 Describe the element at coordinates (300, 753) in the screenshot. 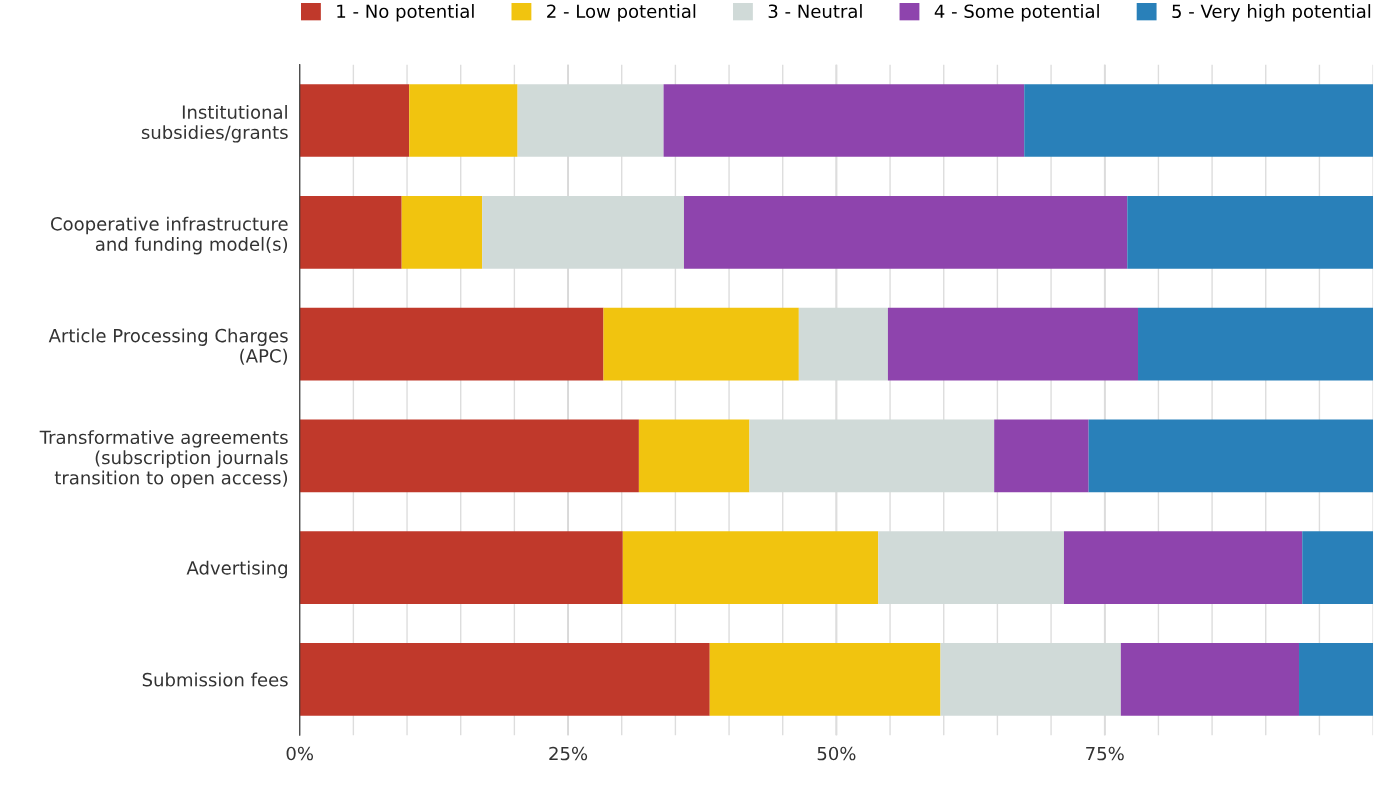

I see `x-tick-label: 0%` at that location.